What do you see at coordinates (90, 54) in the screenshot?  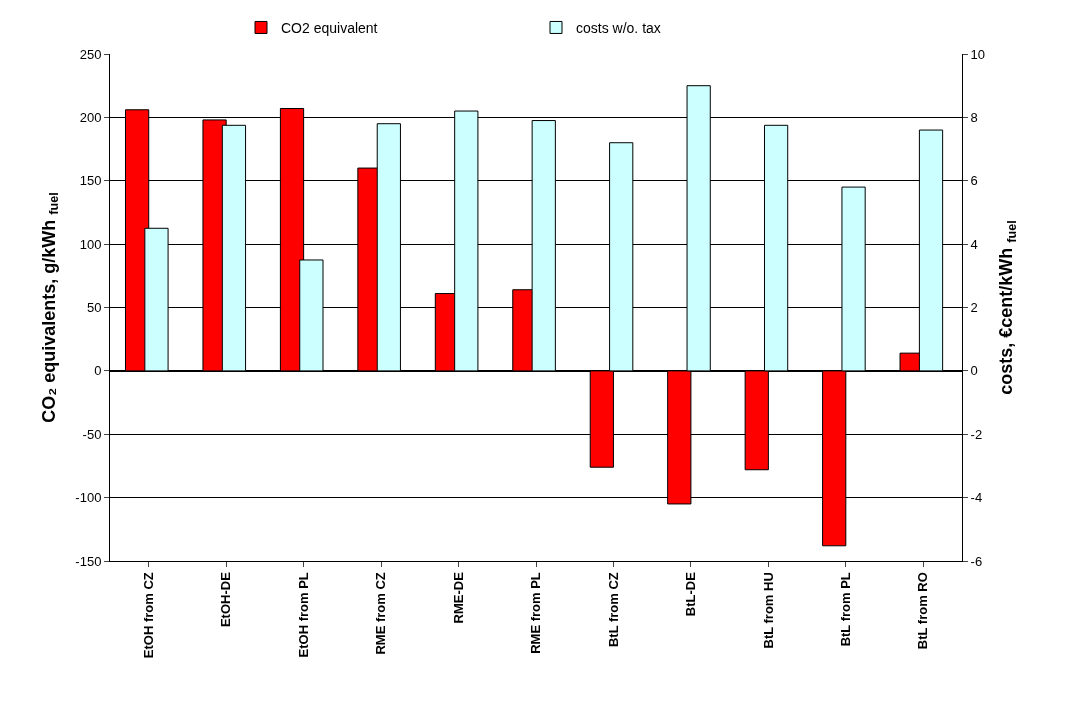 I see `y-tick-label: 250` at bounding box center [90, 54].